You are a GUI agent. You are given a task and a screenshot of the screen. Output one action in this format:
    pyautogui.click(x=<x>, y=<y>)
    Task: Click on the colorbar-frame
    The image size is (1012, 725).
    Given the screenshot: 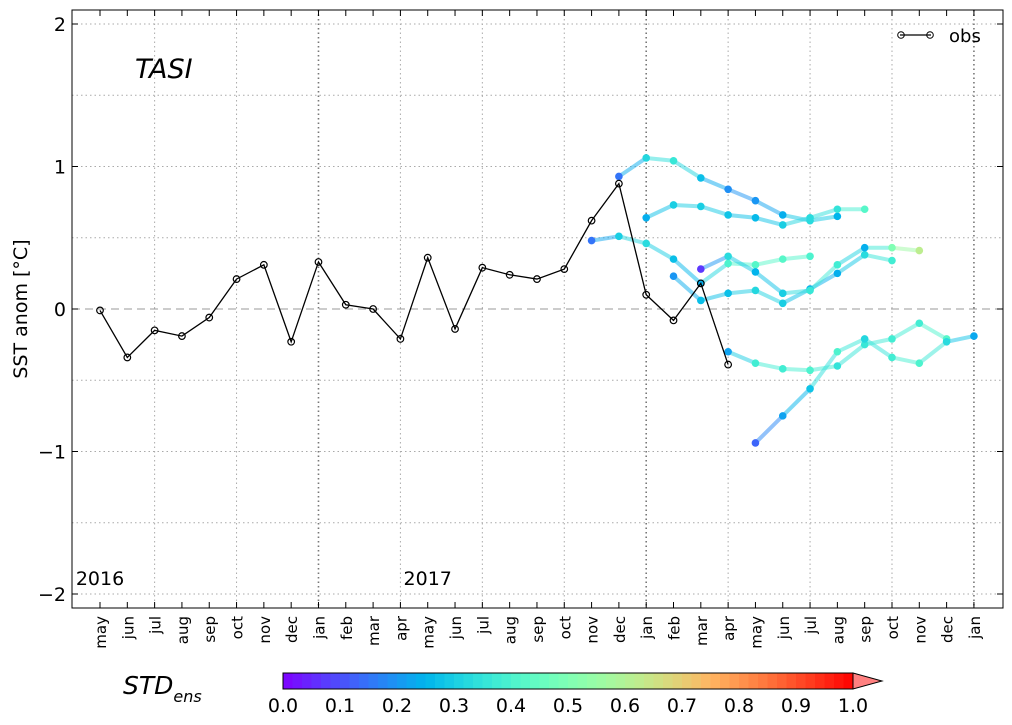 What is the action you would take?
    pyautogui.click(x=568, y=681)
    